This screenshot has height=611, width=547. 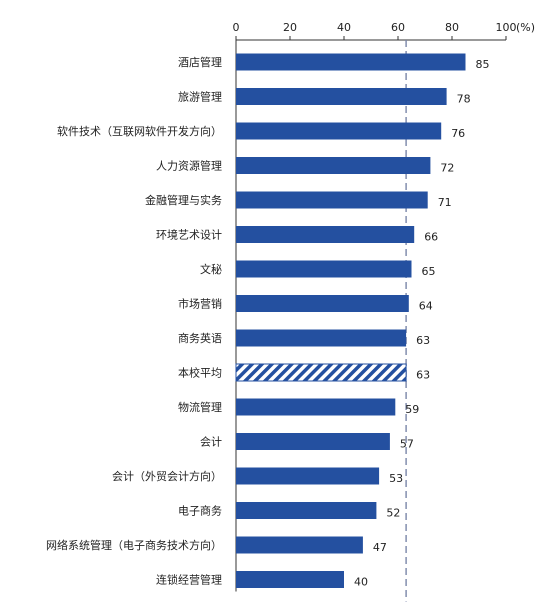 What do you see at coordinates (447, 168) in the screenshot?
I see `data-label: 72` at bounding box center [447, 168].